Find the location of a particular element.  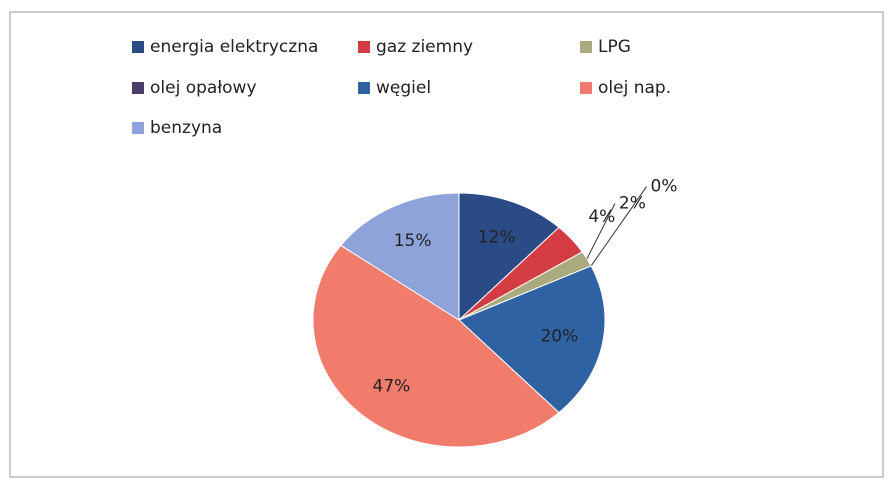

data-label: 47% is located at coordinates (392, 387).